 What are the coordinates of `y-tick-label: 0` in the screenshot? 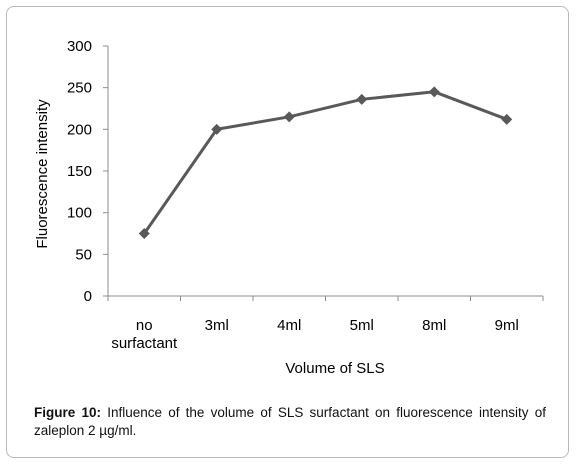 It's located at (88, 296).